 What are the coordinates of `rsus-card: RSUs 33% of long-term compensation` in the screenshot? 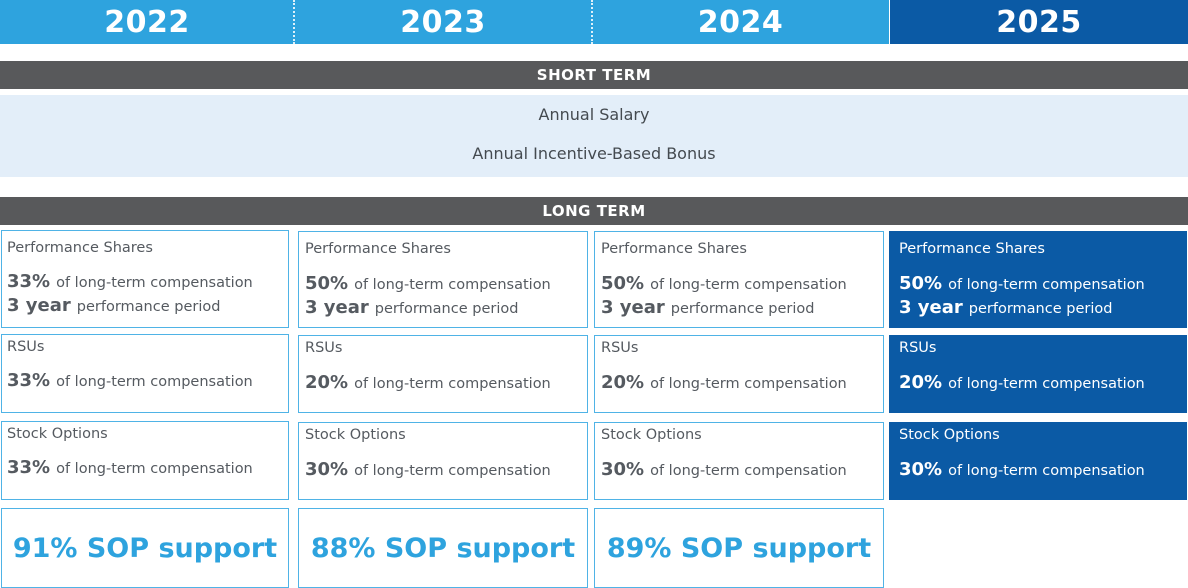 It's located at (145, 373).